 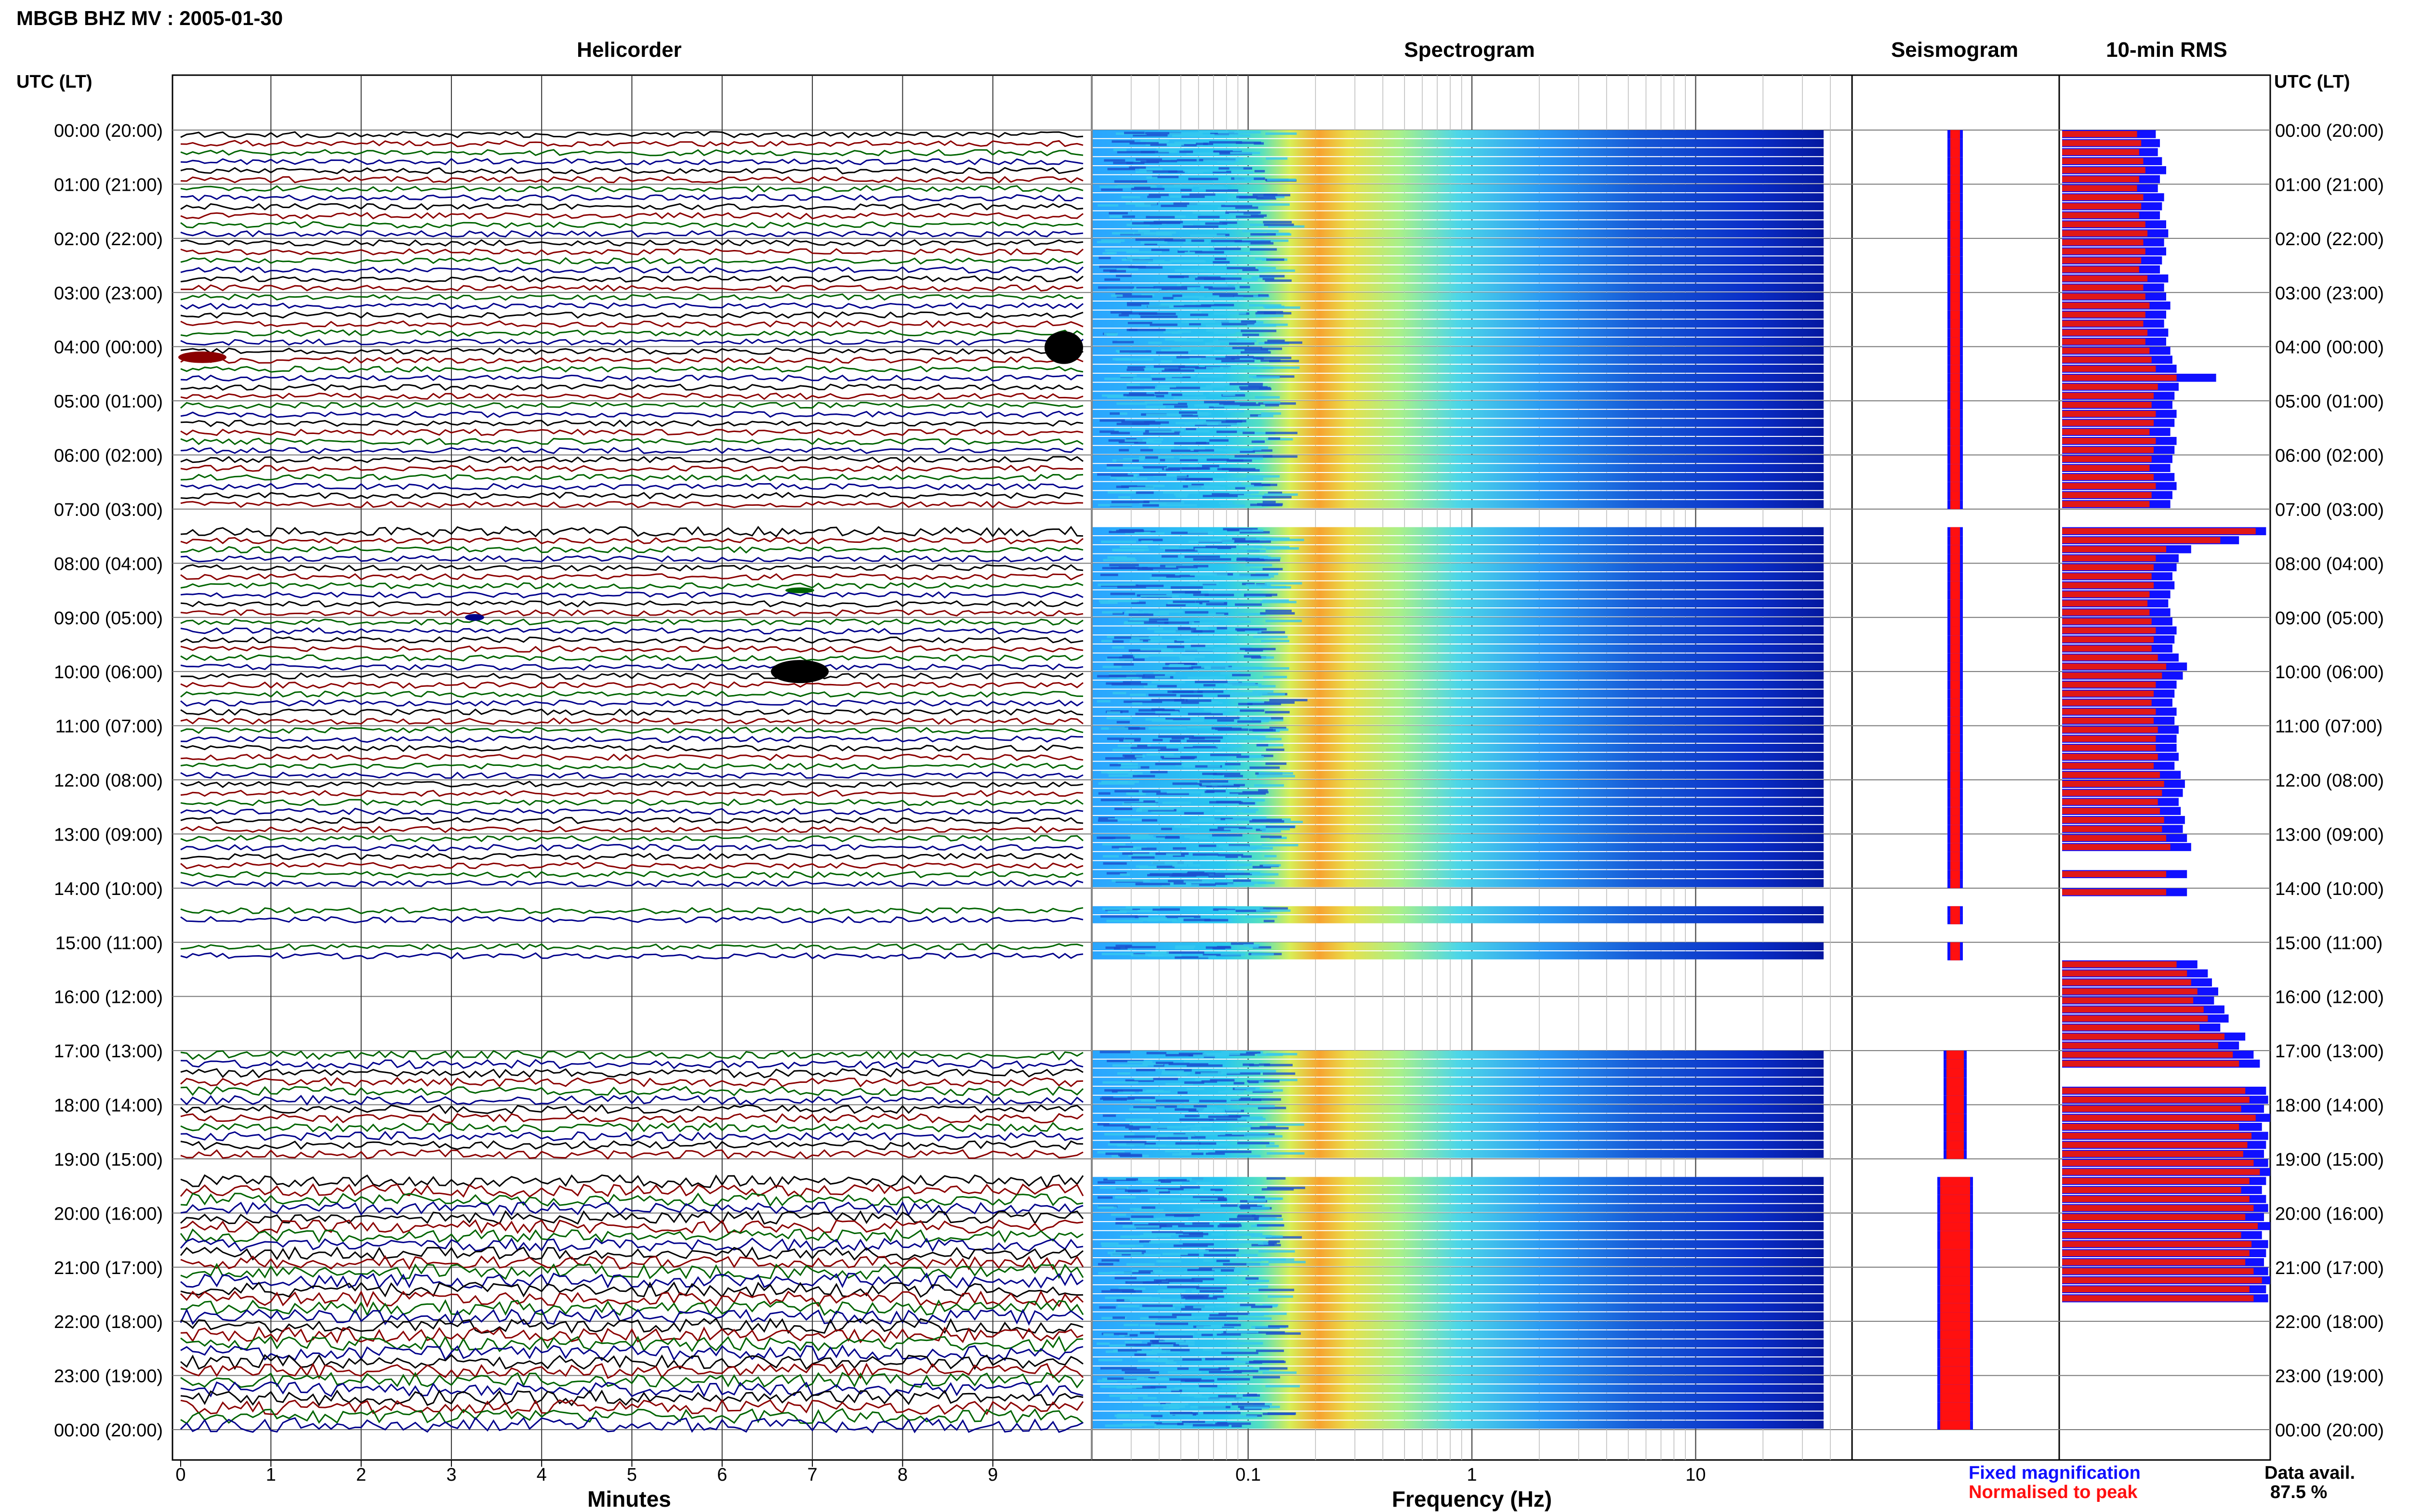 I want to click on minutes-axis-label: Minutes, so click(x=629, y=1499).